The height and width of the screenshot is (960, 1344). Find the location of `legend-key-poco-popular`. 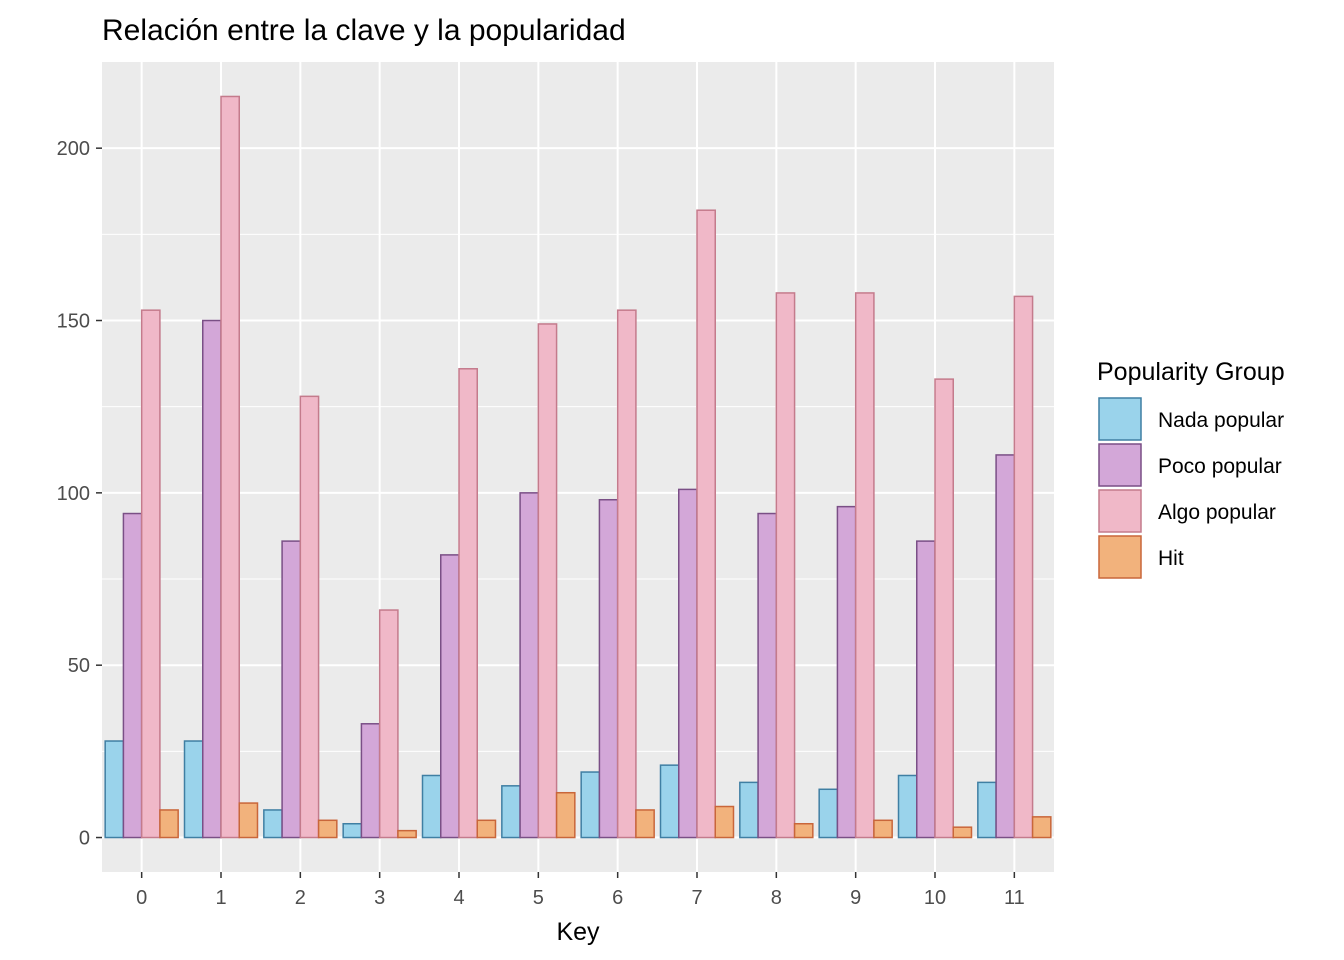

legend-key-poco-popular is located at coordinates (1120, 465).